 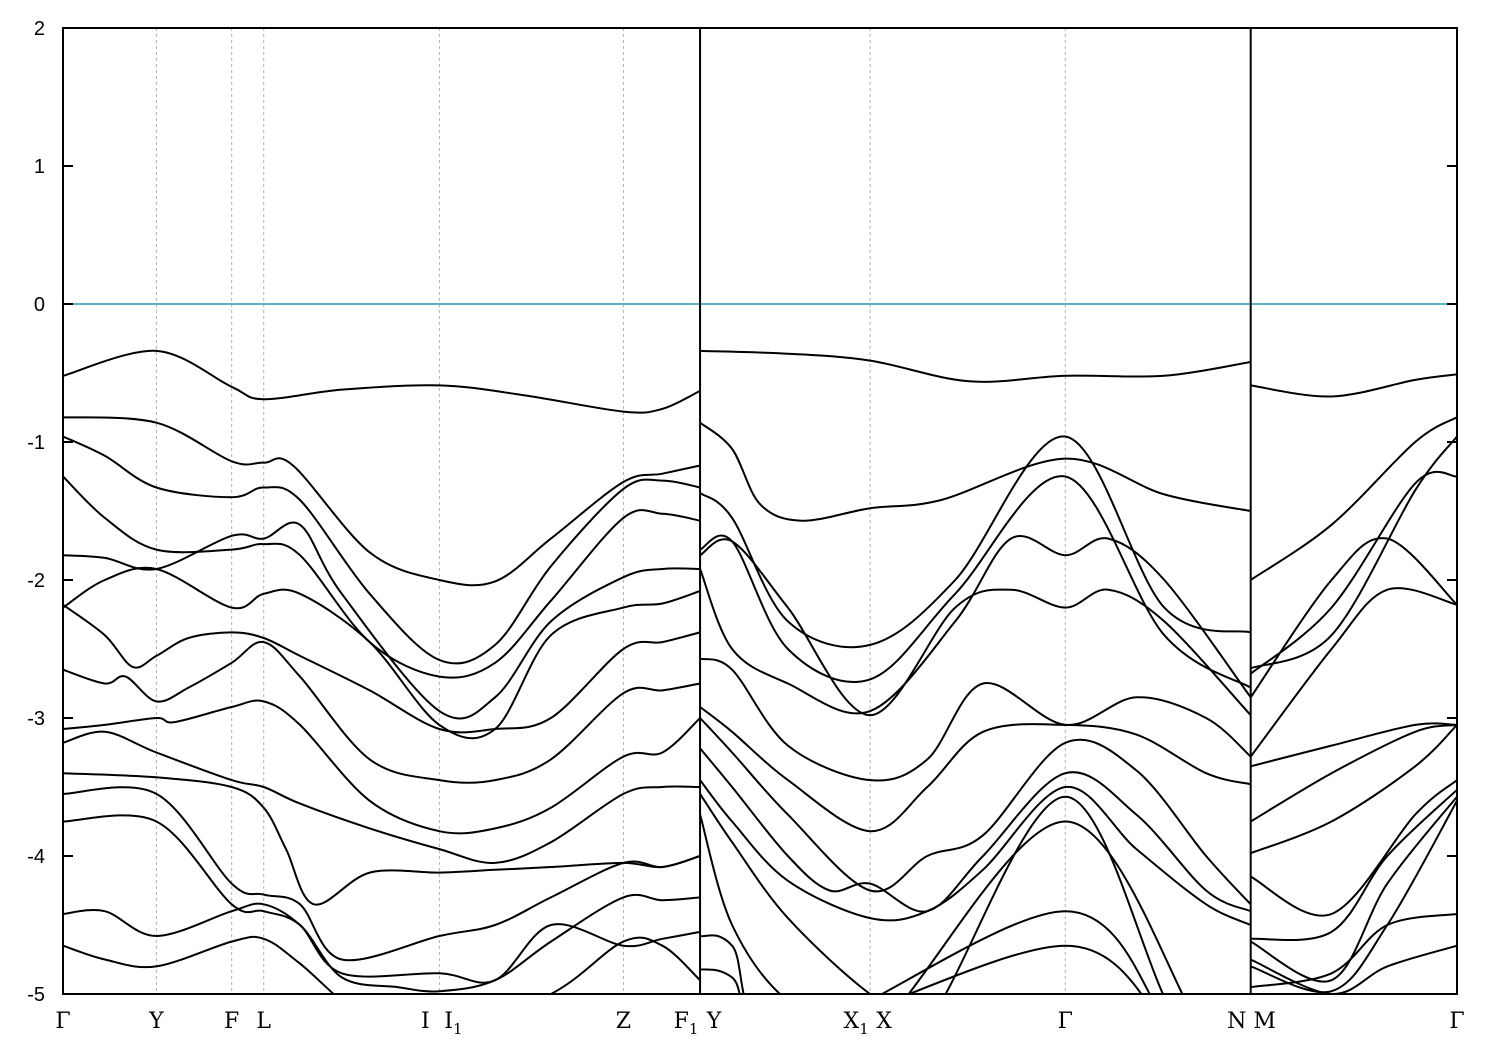 I want to click on y-tick-label: -2, so click(x=36, y=581).